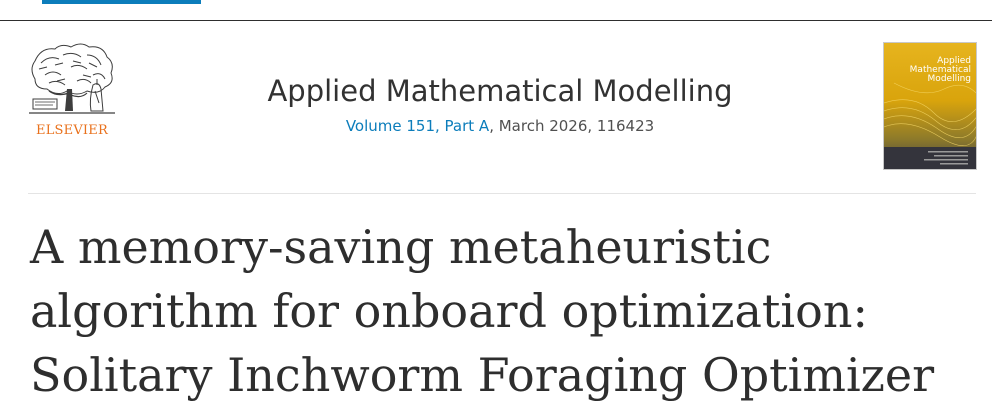 This screenshot has height=413, width=992. I want to click on elsevier-logo: ELSEVIER, so click(72, 91).